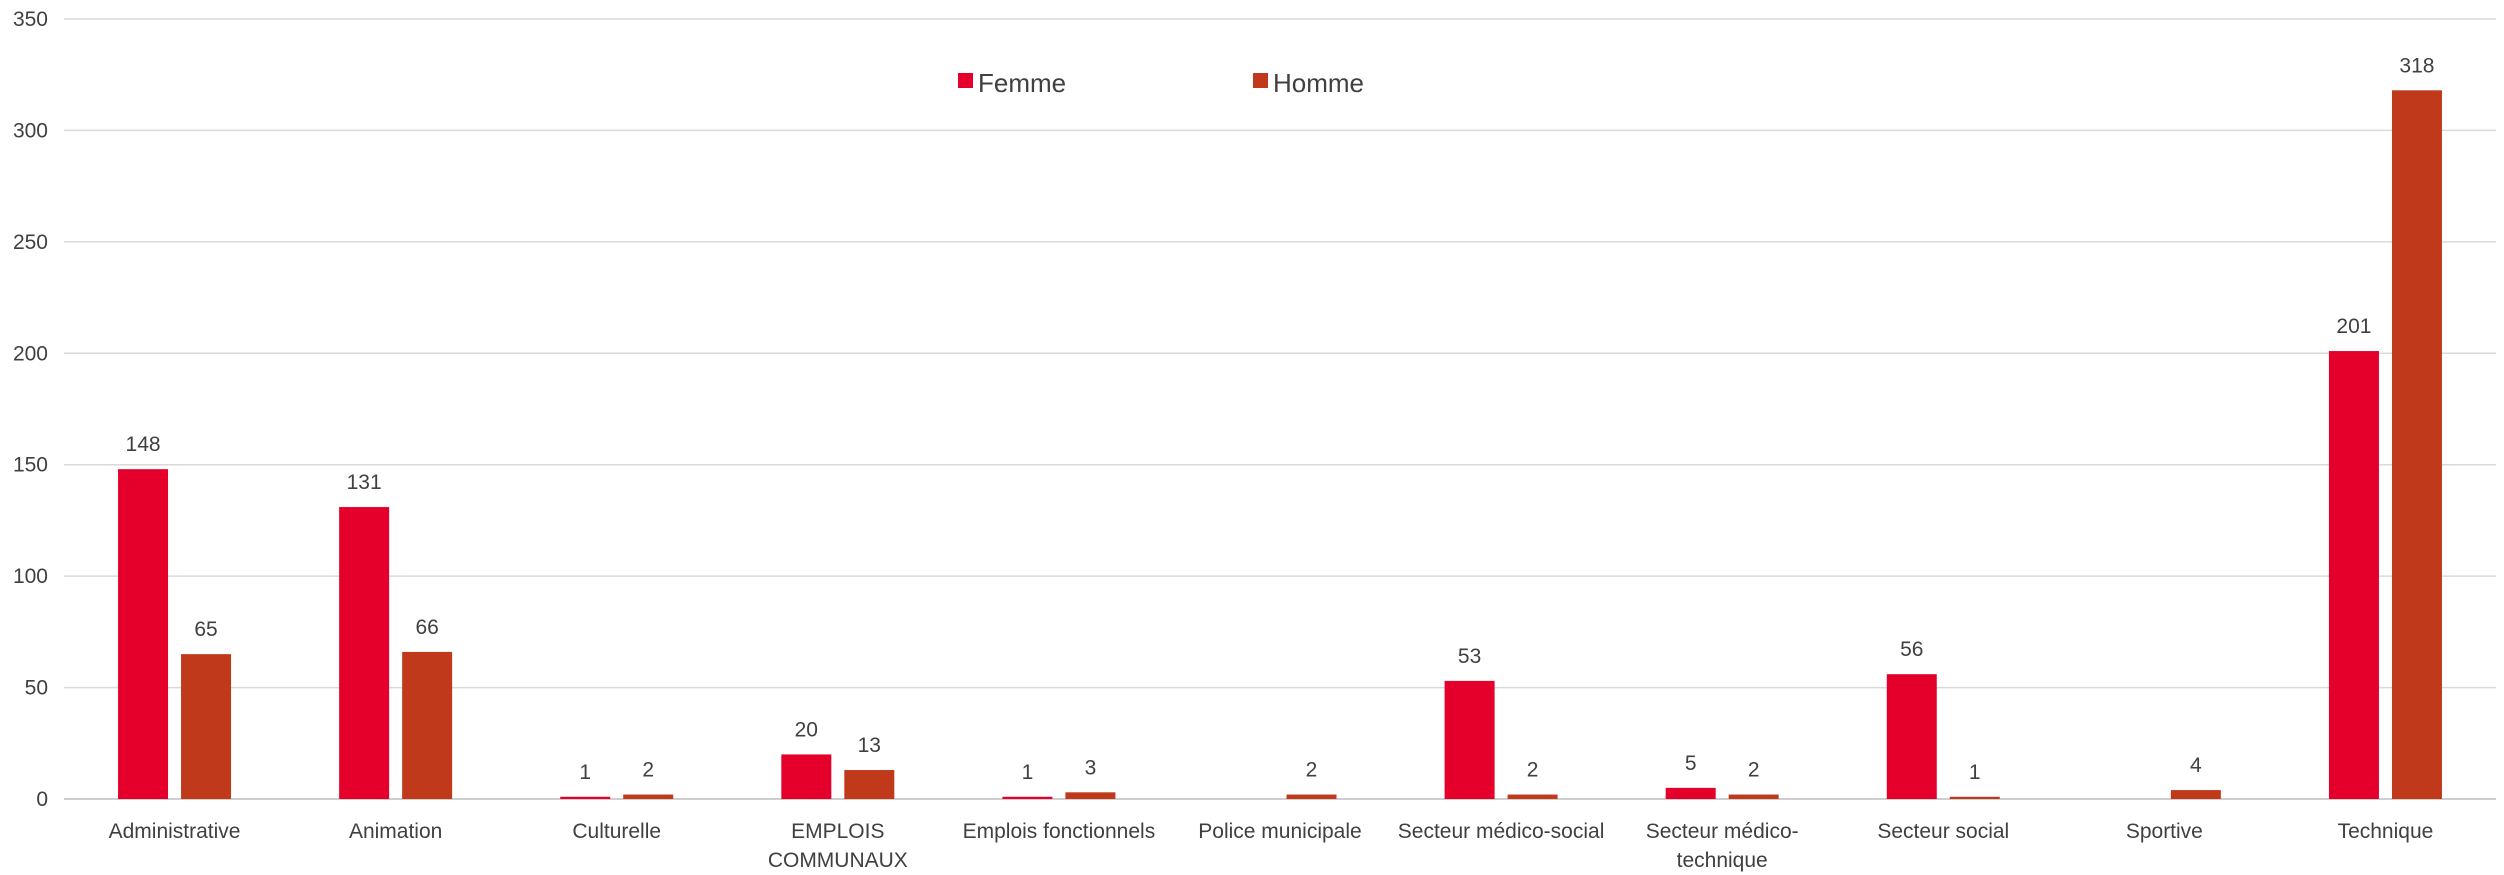 The image size is (2504, 875). What do you see at coordinates (30, 576) in the screenshot?
I see `y-tick-label: 100` at bounding box center [30, 576].